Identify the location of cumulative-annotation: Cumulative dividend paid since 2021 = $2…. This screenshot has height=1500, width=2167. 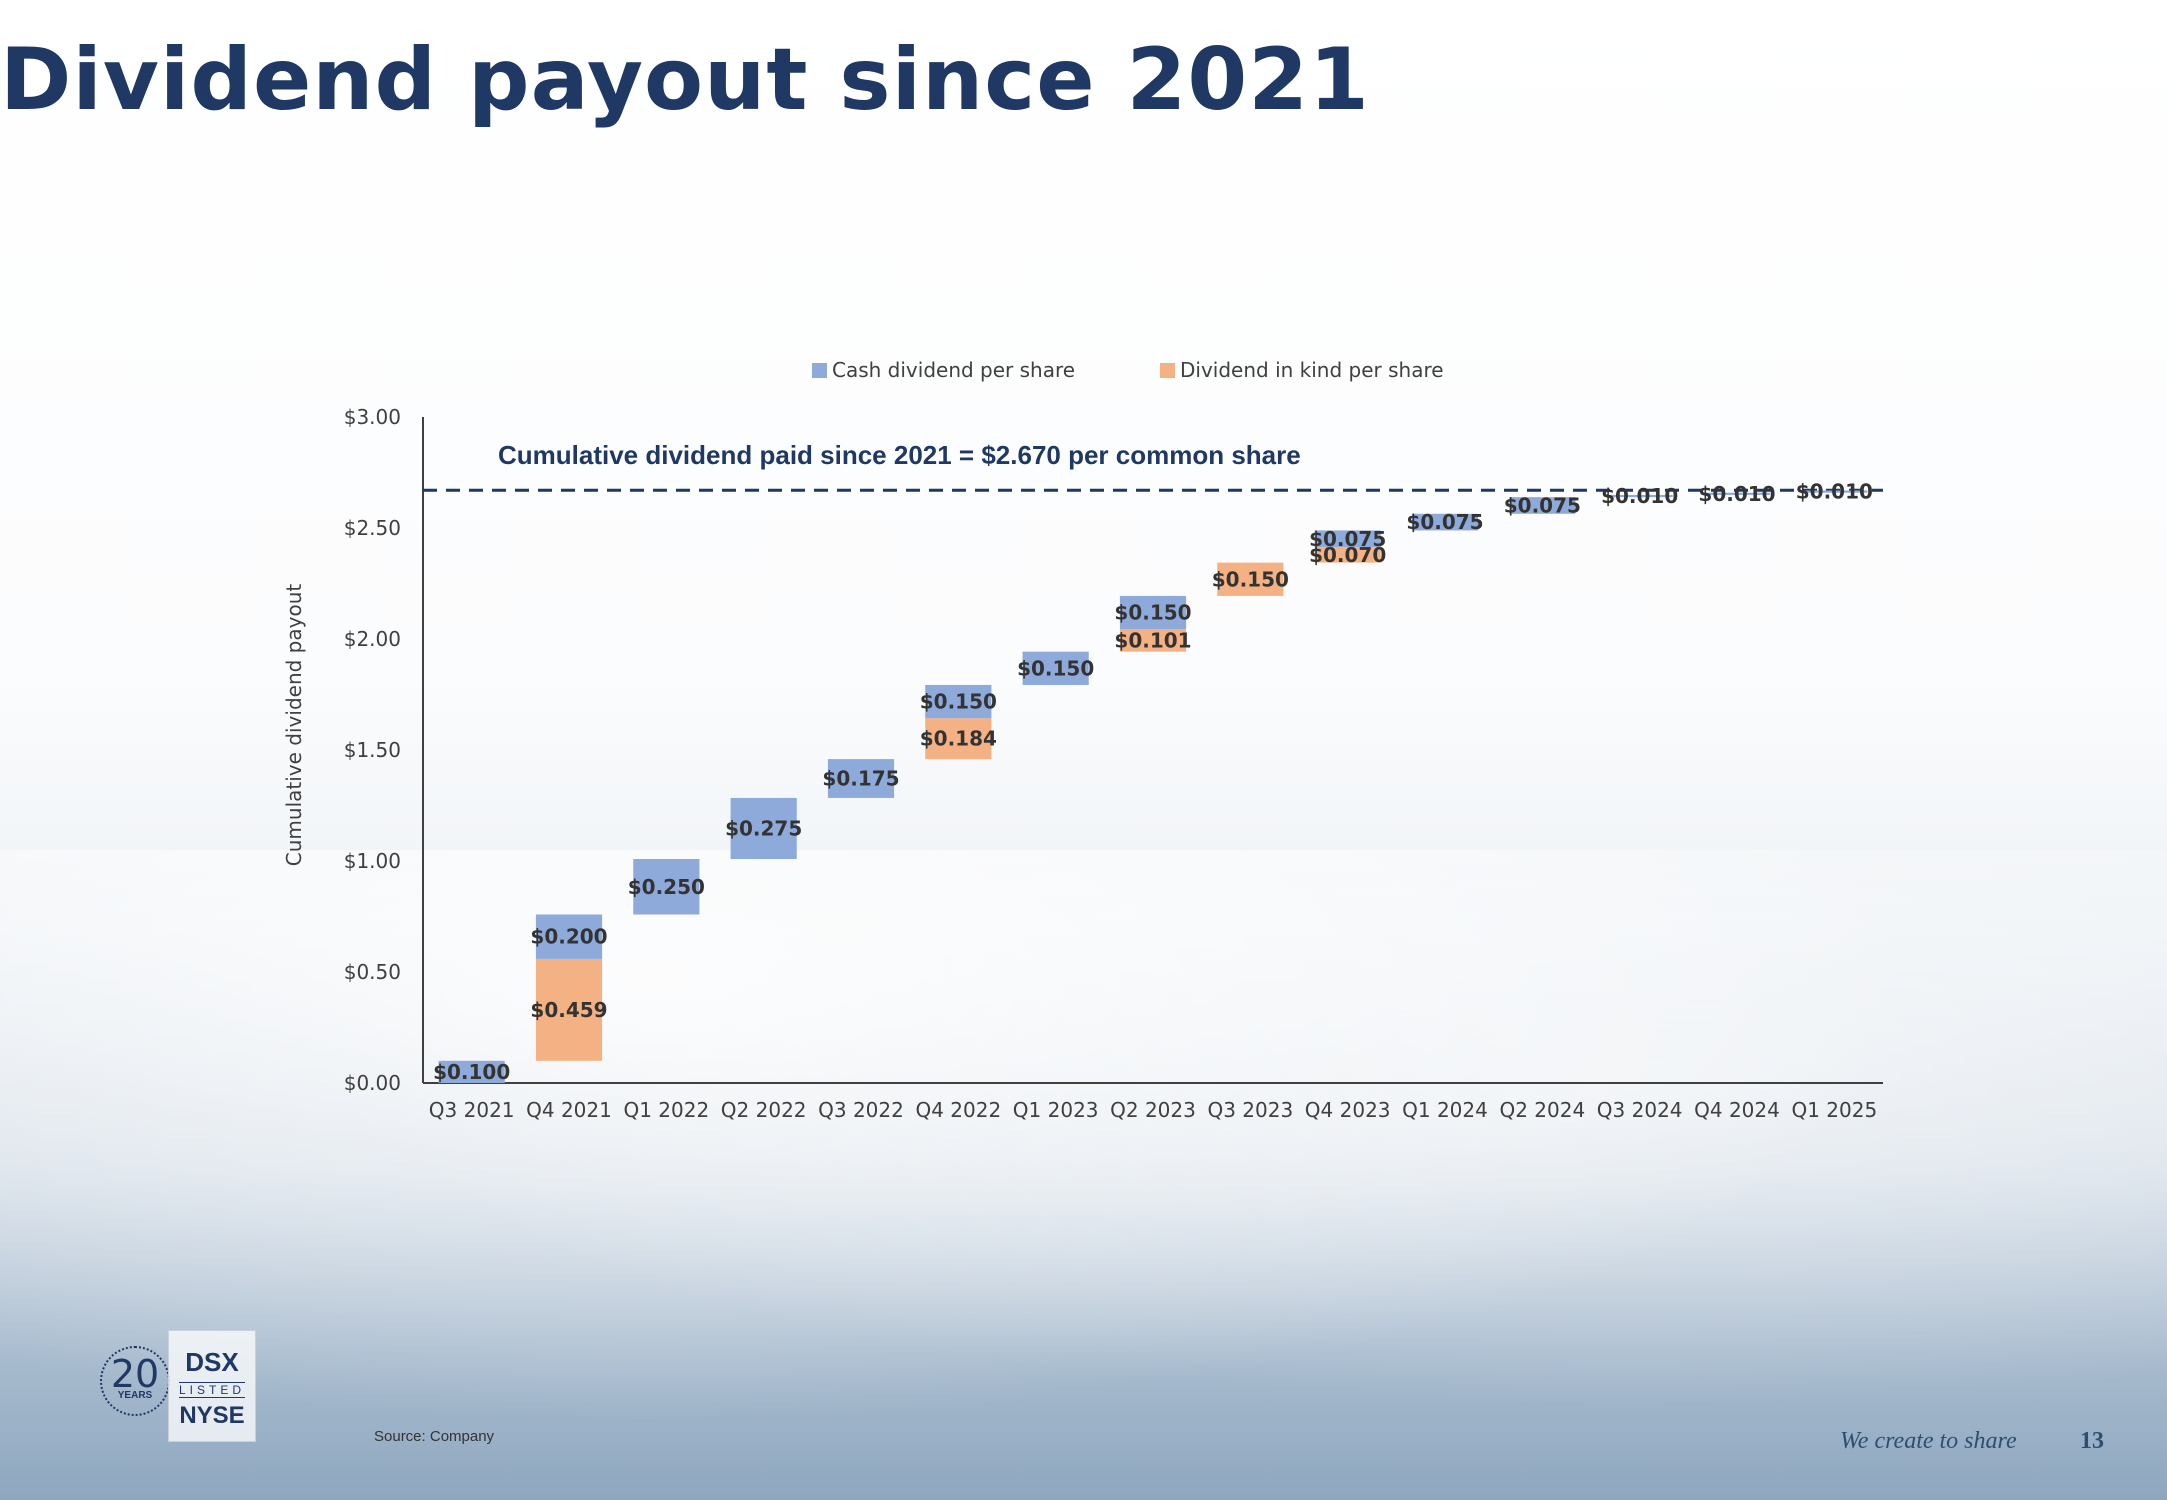
(899, 455).